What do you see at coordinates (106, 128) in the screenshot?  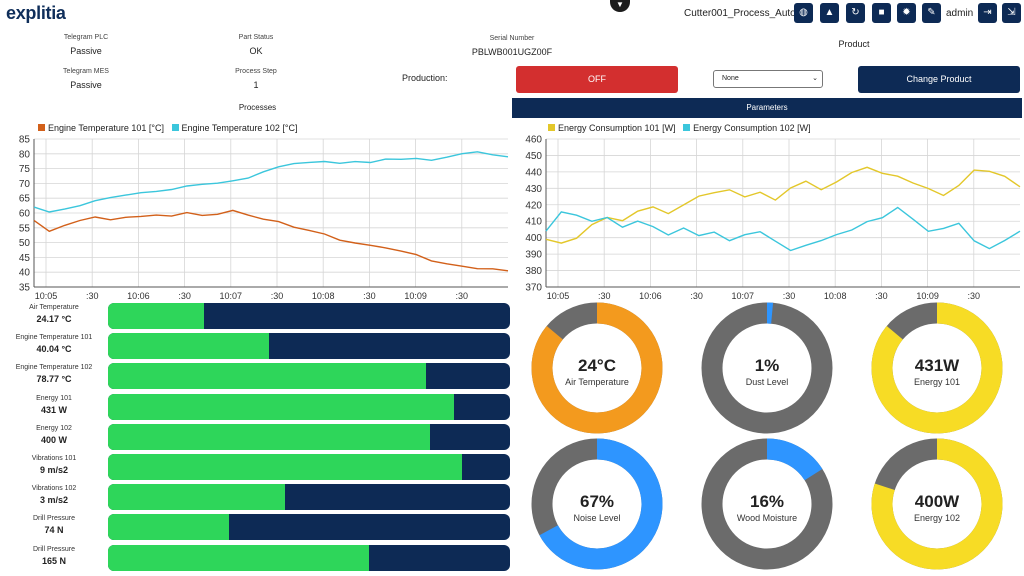 I see `legend-label: Engine Temperature 101 [°C]` at bounding box center [106, 128].